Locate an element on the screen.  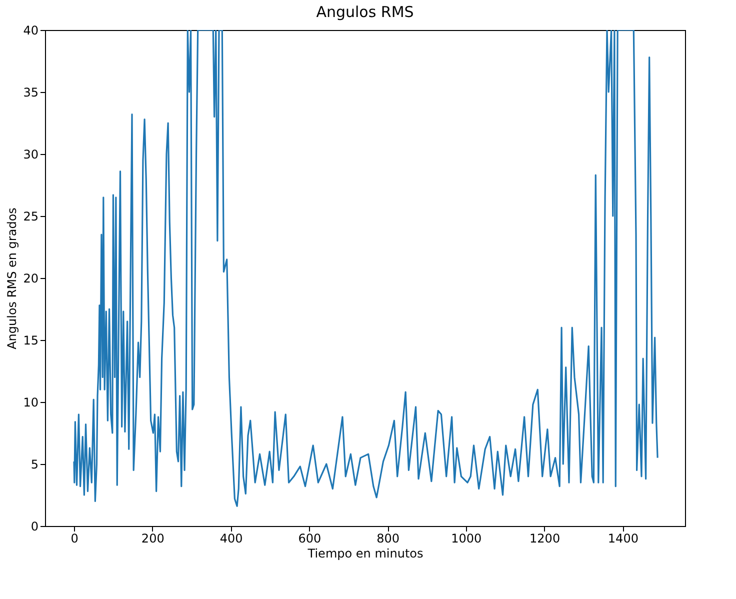
y-tick-label: 40 is located at coordinates (30, 31).